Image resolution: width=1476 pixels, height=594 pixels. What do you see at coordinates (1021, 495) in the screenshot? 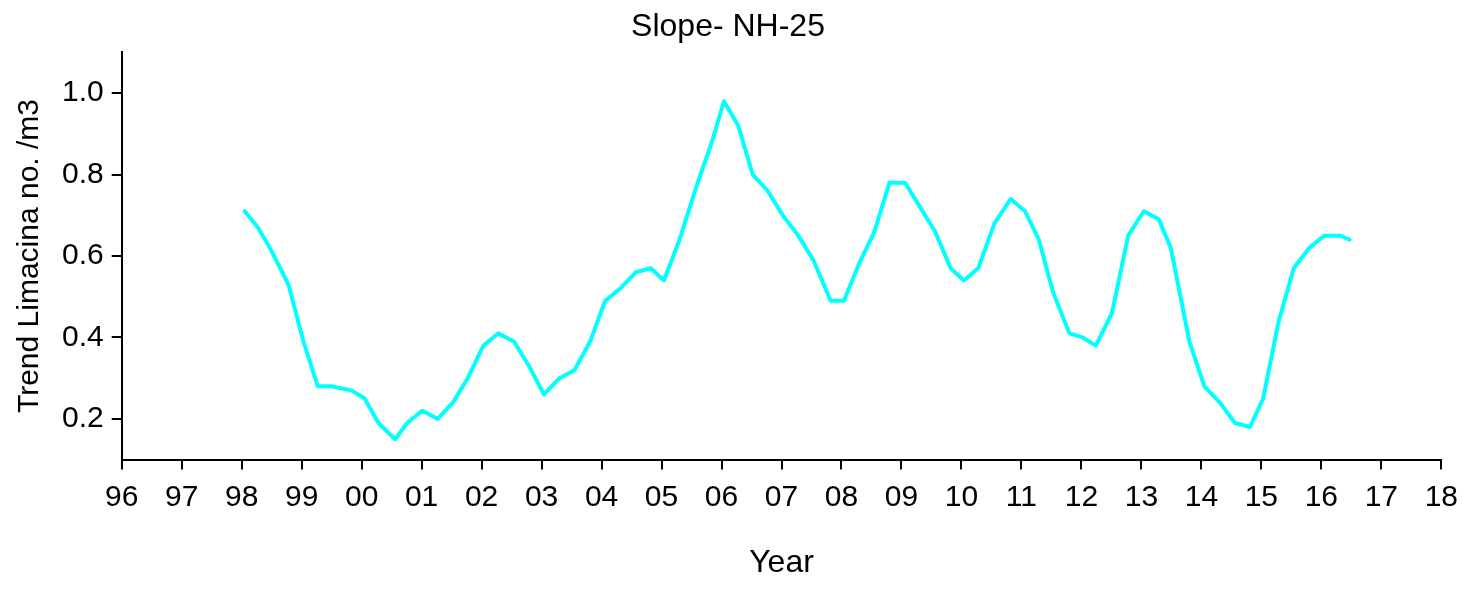
I see `x-tick-label: 11` at bounding box center [1021, 495].